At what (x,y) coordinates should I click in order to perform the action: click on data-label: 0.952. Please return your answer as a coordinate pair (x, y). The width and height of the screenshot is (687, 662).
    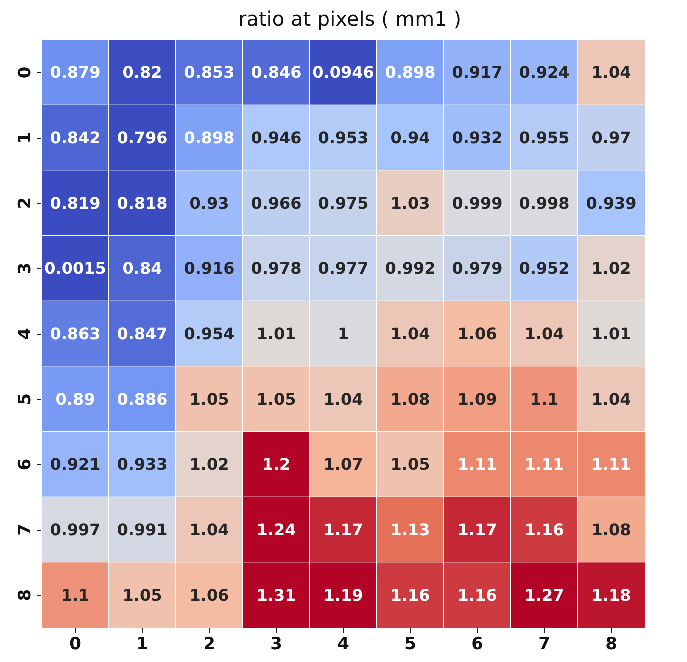
    Looking at the image, I should click on (544, 268).